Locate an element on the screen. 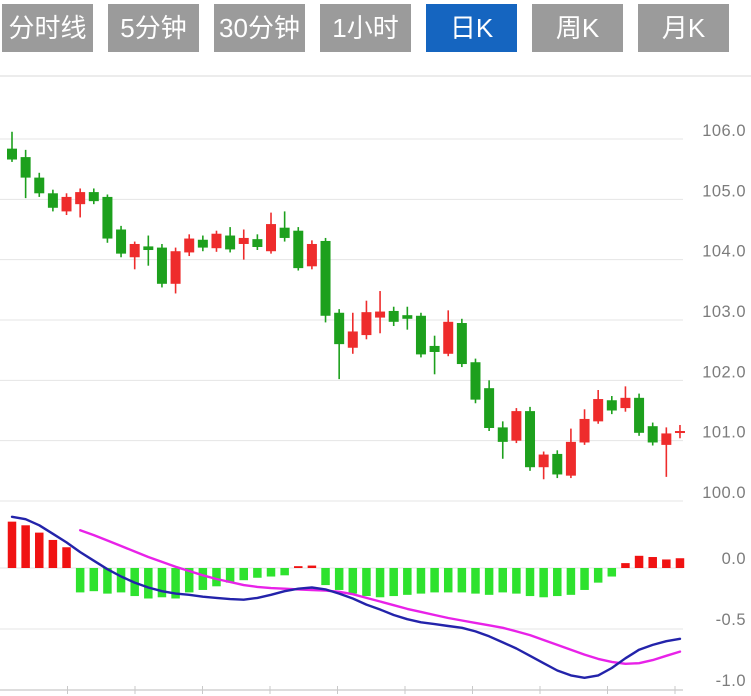 The width and height of the screenshot is (751, 696). tab-label: 分时线 is located at coordinates (47, 28).